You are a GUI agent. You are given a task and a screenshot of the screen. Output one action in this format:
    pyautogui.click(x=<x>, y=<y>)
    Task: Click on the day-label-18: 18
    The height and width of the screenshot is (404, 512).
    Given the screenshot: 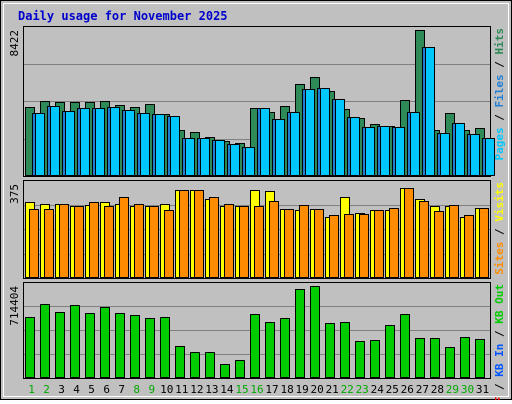 What is the action you would take?
    pyautogui.click(x=286, y=389)
    